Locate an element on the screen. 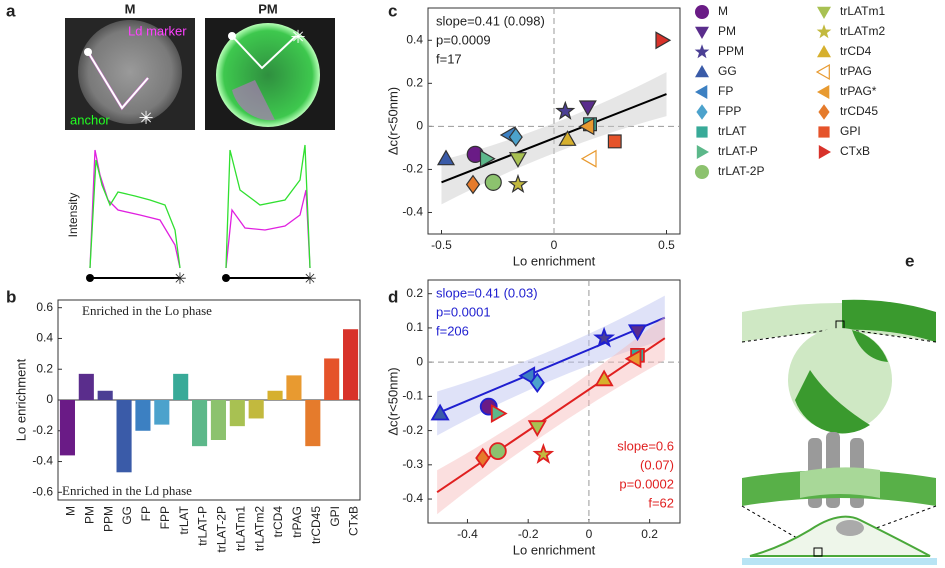  x-axis-label: Lo enrichment is located at coordinates (554, 549).